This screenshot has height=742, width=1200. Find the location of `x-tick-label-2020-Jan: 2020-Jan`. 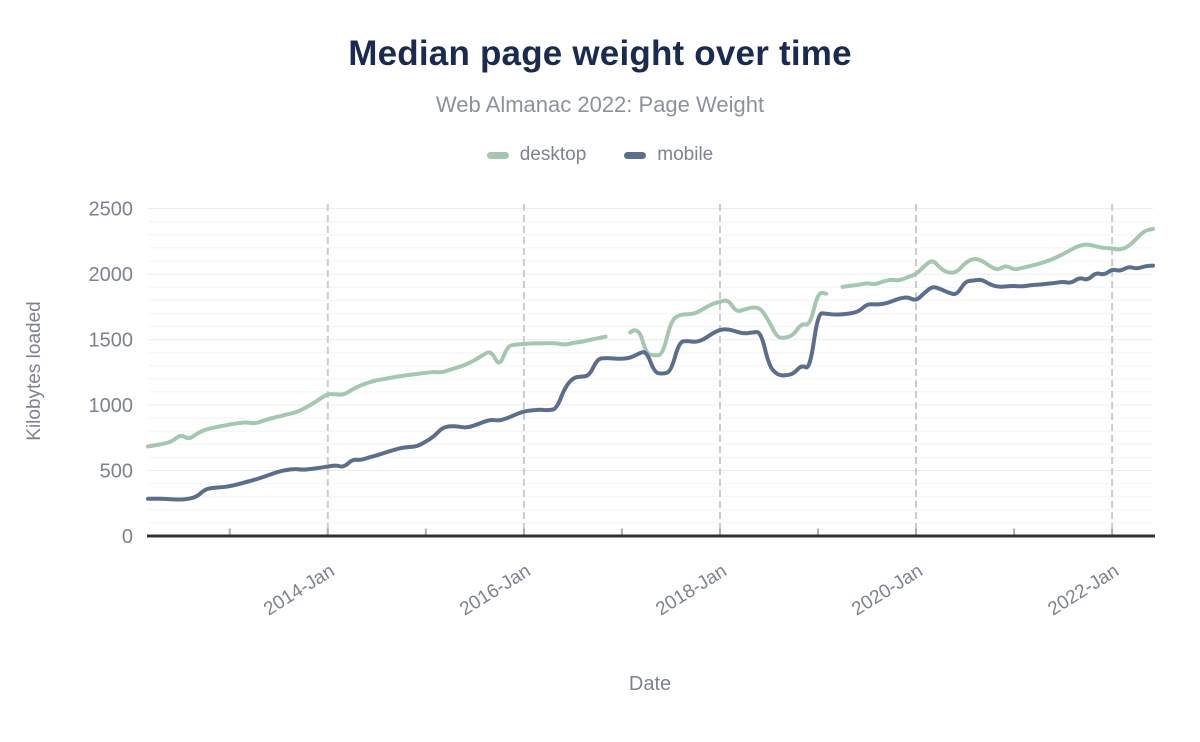

x-tick-label-2020-Jan: 2020-Jan is located at coordinates (887, 590).